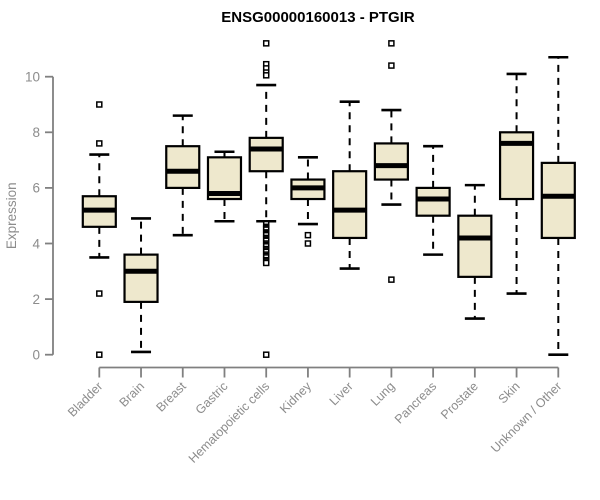  I want to click on y-axis-tick-label: 0, so click(36, 355).